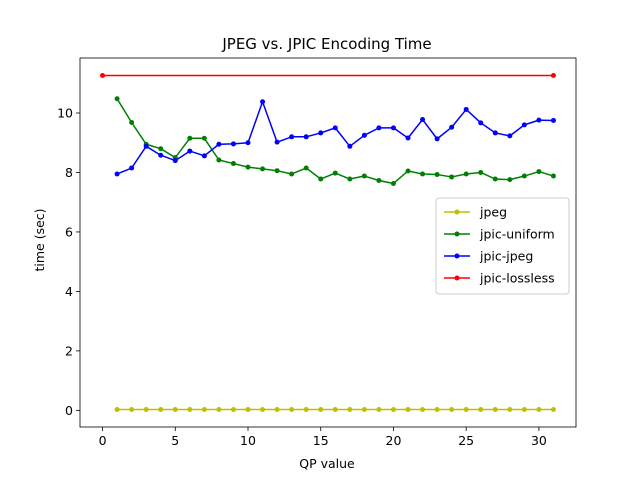  What do you see at coordinates (65, 113) in the screenshot?
I see `y-tick-label: 10` at bounding box center [65, 113].